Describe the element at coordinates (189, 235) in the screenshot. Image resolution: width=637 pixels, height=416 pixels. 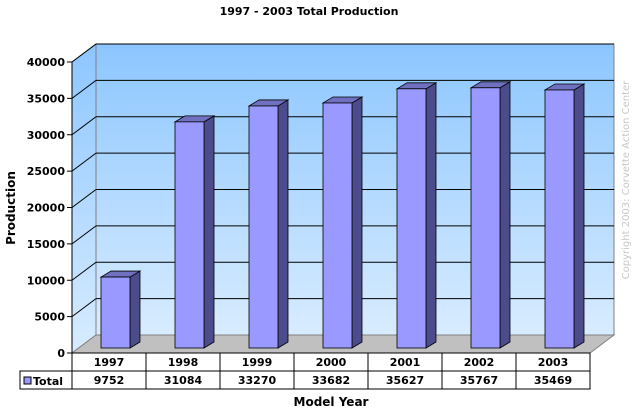
I see `bar-1998` at that location.